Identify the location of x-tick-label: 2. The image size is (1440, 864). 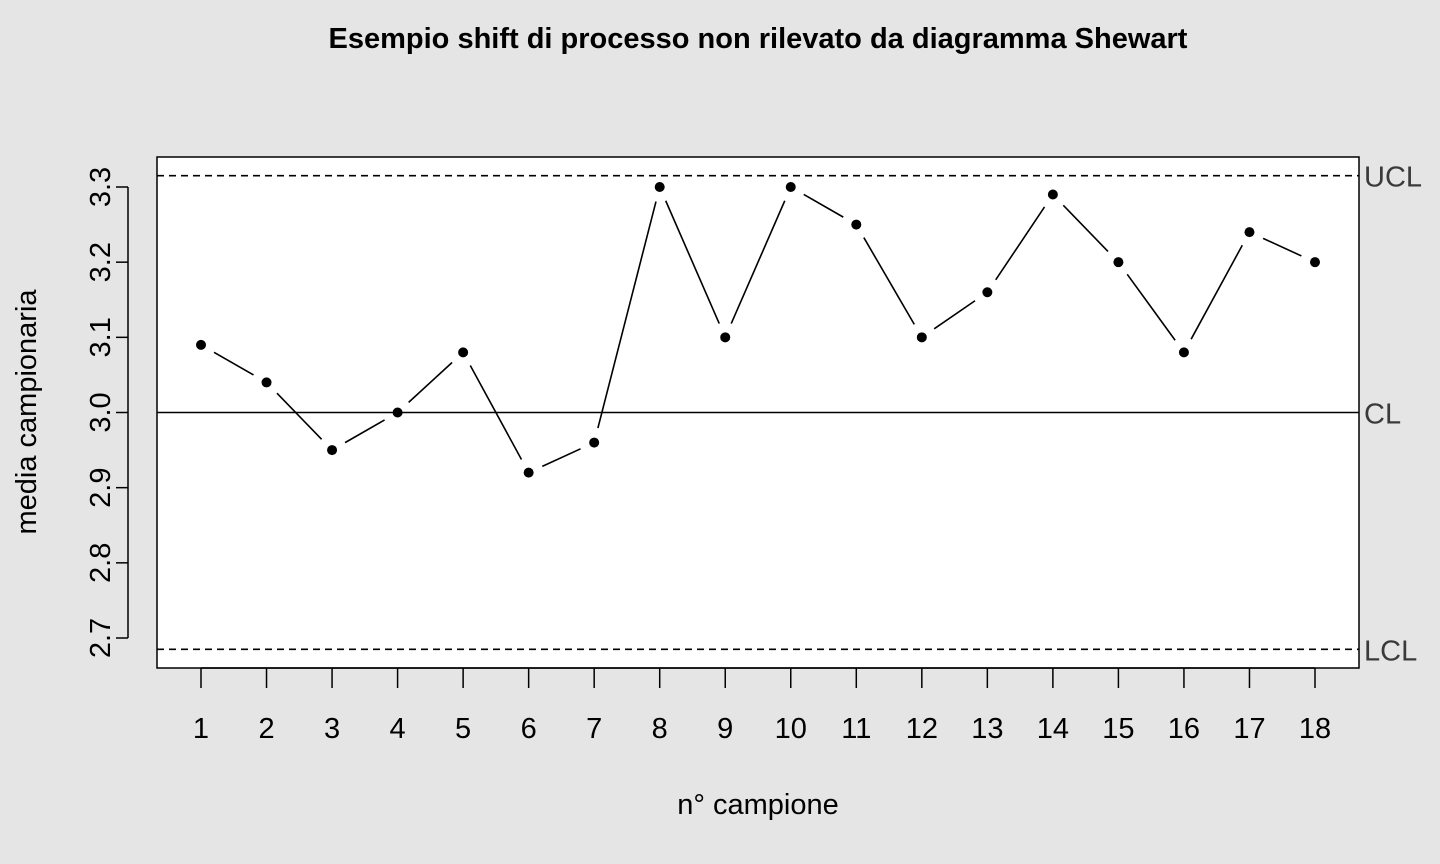
(266, 729).